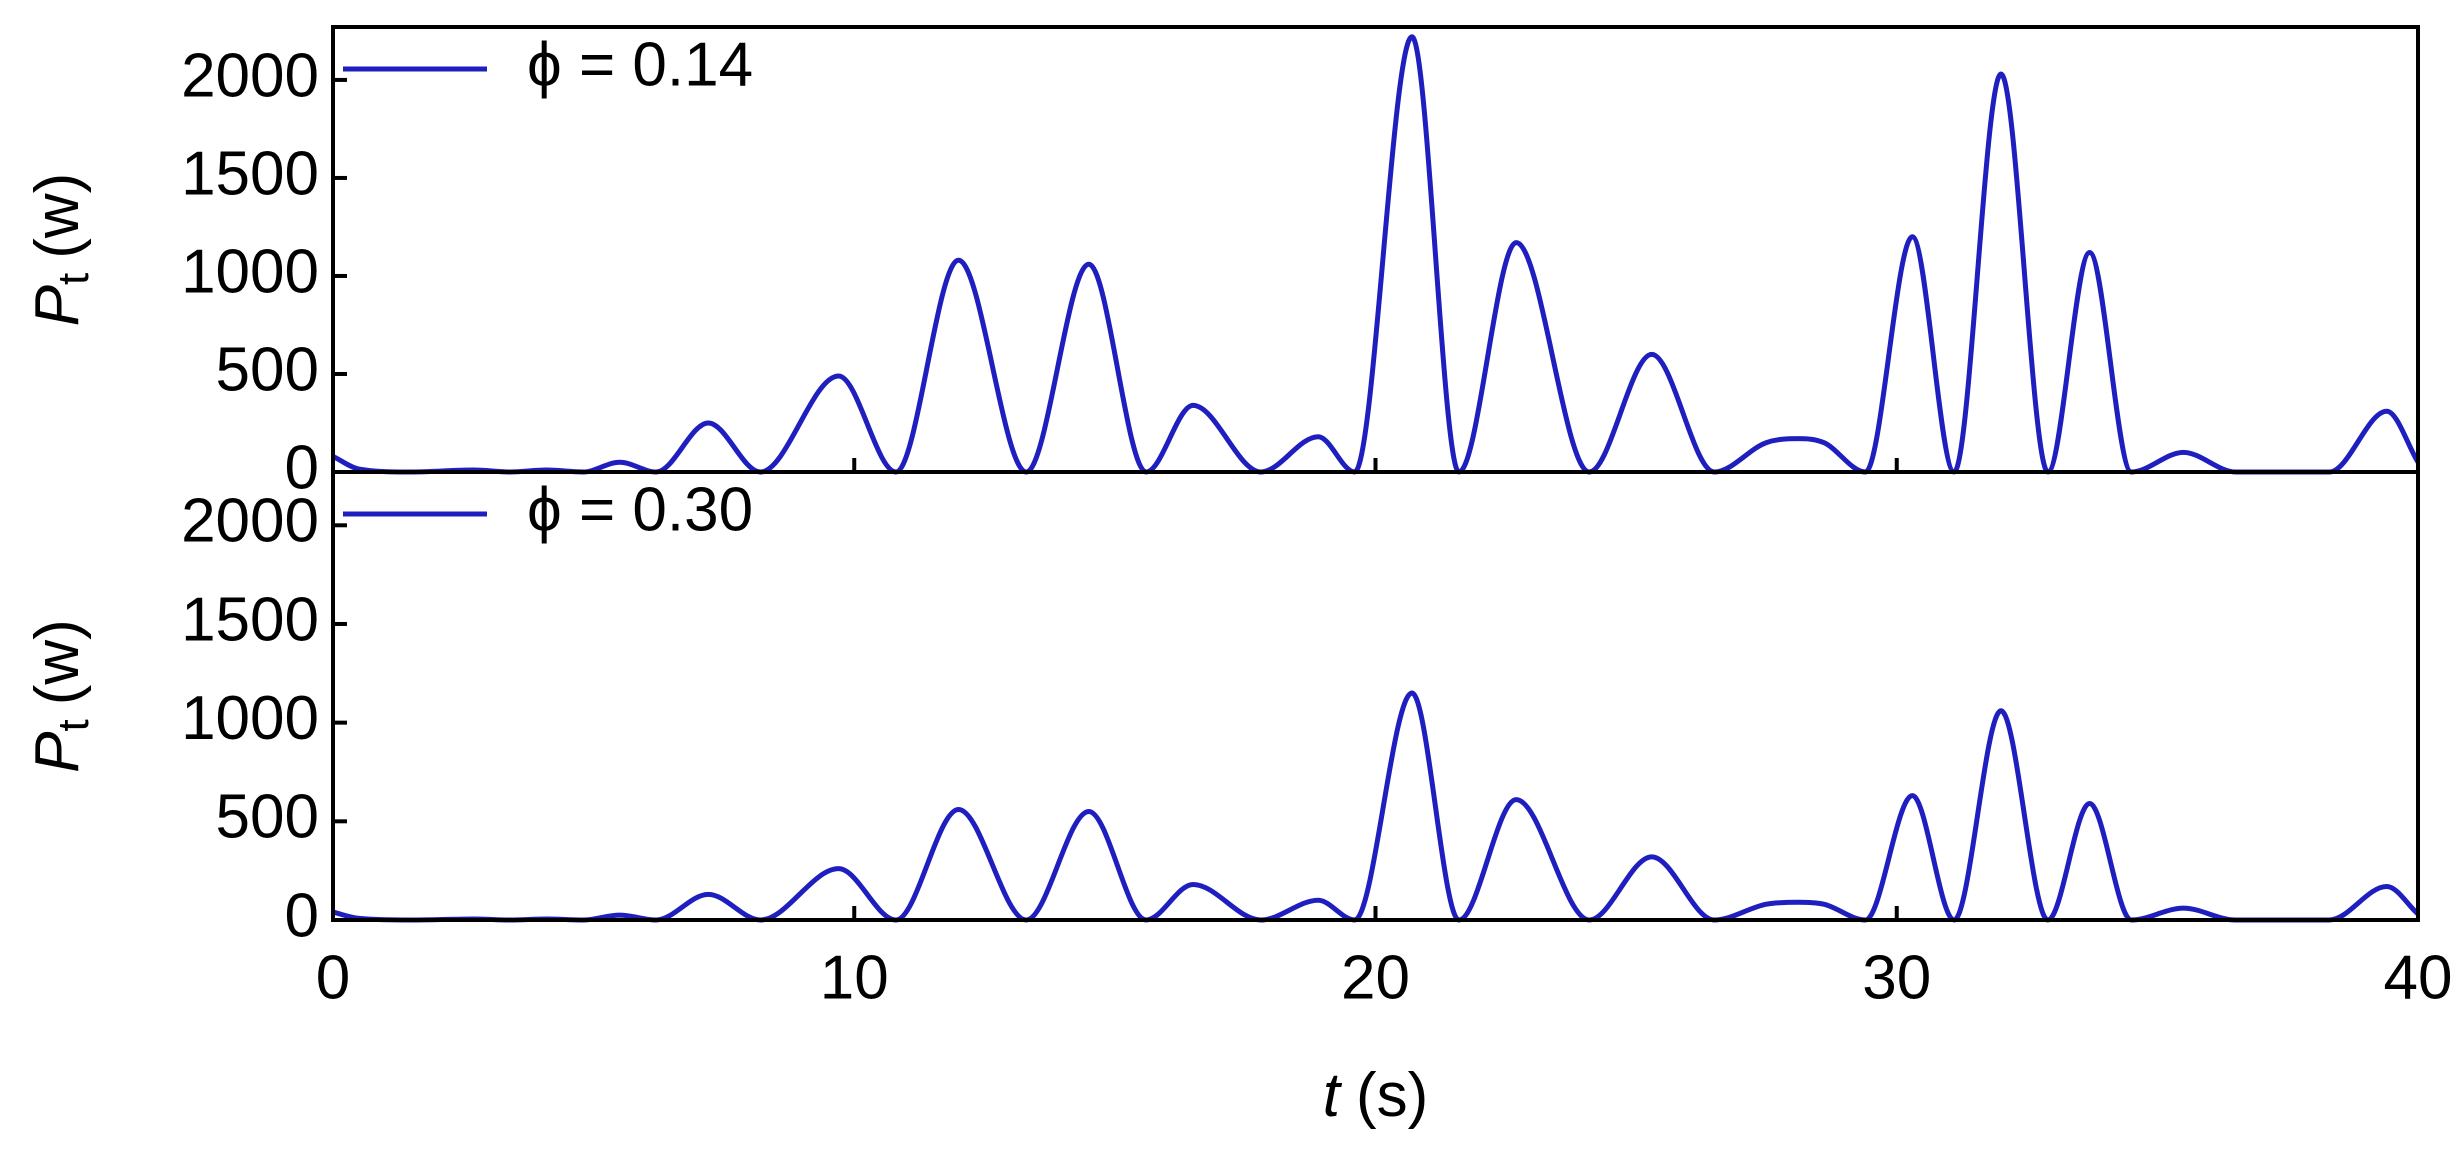 The image size is (2463, 1151). What do you see at coordinates (640, 509) in the screenshot?
I see `legend-label: ϕ = 0.30` at bounding box center [640, 509].